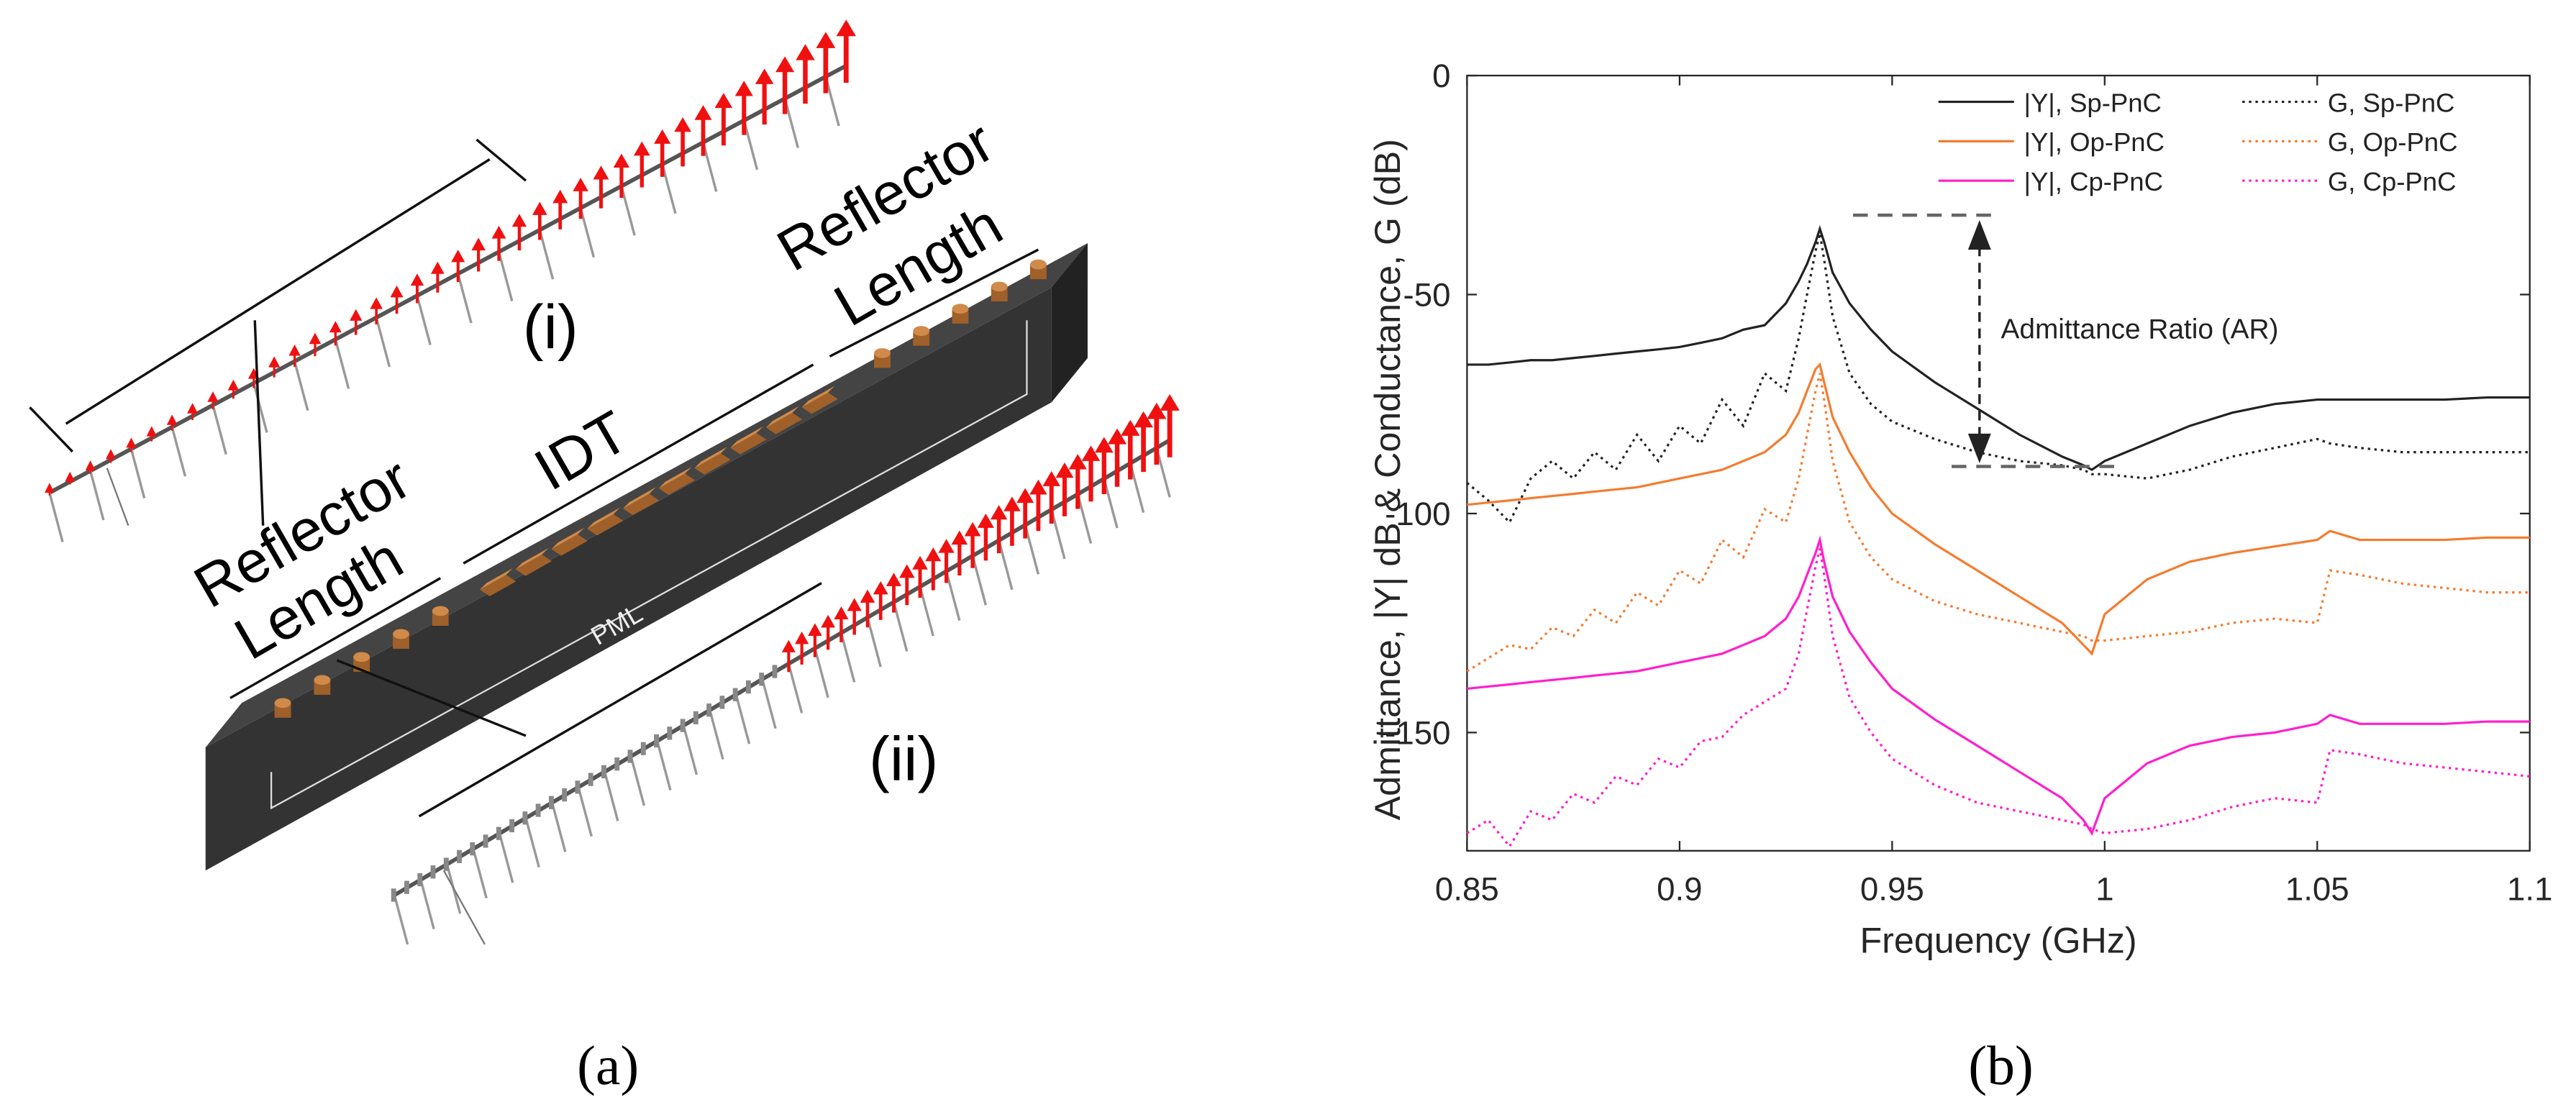 This screenshot has width=2576, height=1107. Describe the element at coordinates (2393, 142) in the screenshot. I see `legend-label: G, Op-PnC` at that location.